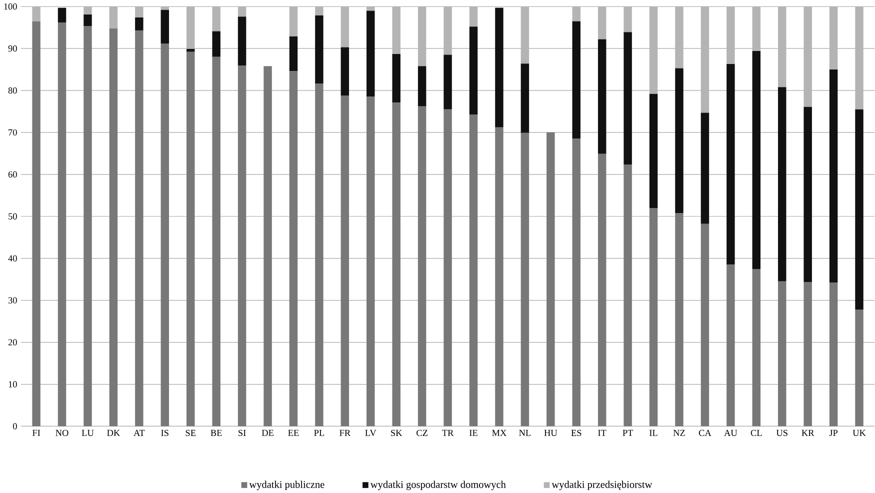 This screenshot has width=875, height=493. Describe the element at coordinates (36, 433) in the screenshot. I see `x-tick-label: FI` at that location.